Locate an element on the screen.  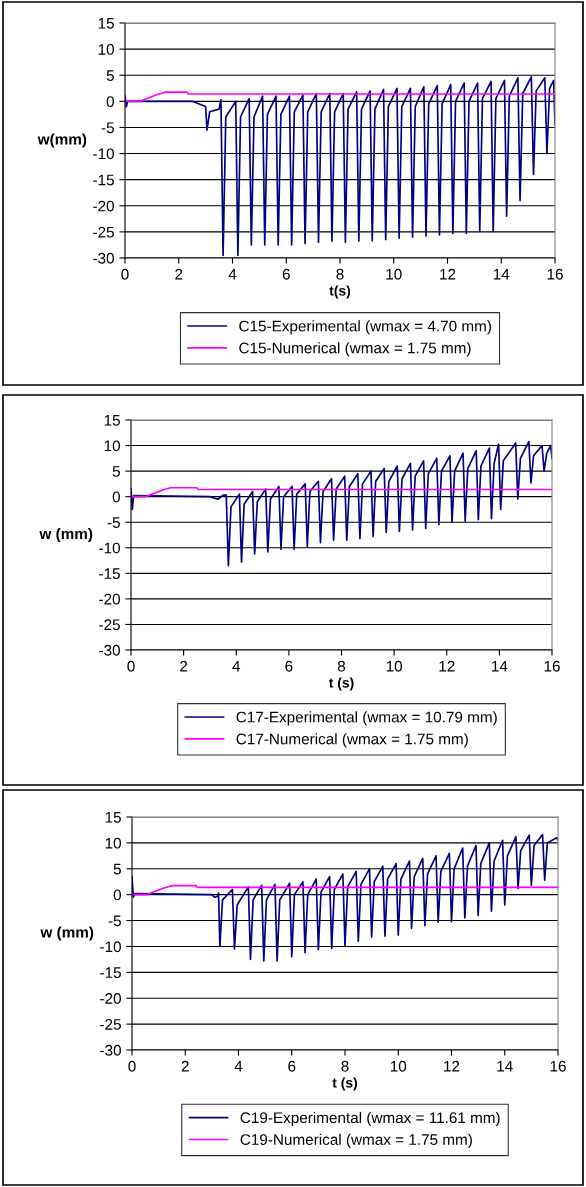
legend-label: C19-Numerical (wmax = 1.75 mm) is located at coordinates (356, 1140).